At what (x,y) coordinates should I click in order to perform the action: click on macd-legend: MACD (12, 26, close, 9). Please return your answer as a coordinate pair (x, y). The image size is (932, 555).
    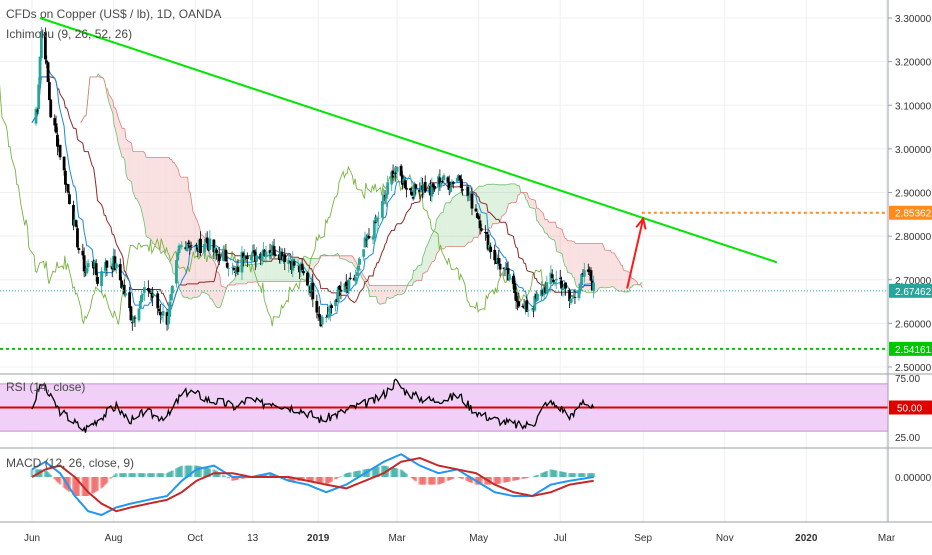
    Looking at the image, I should click on (70, 463).